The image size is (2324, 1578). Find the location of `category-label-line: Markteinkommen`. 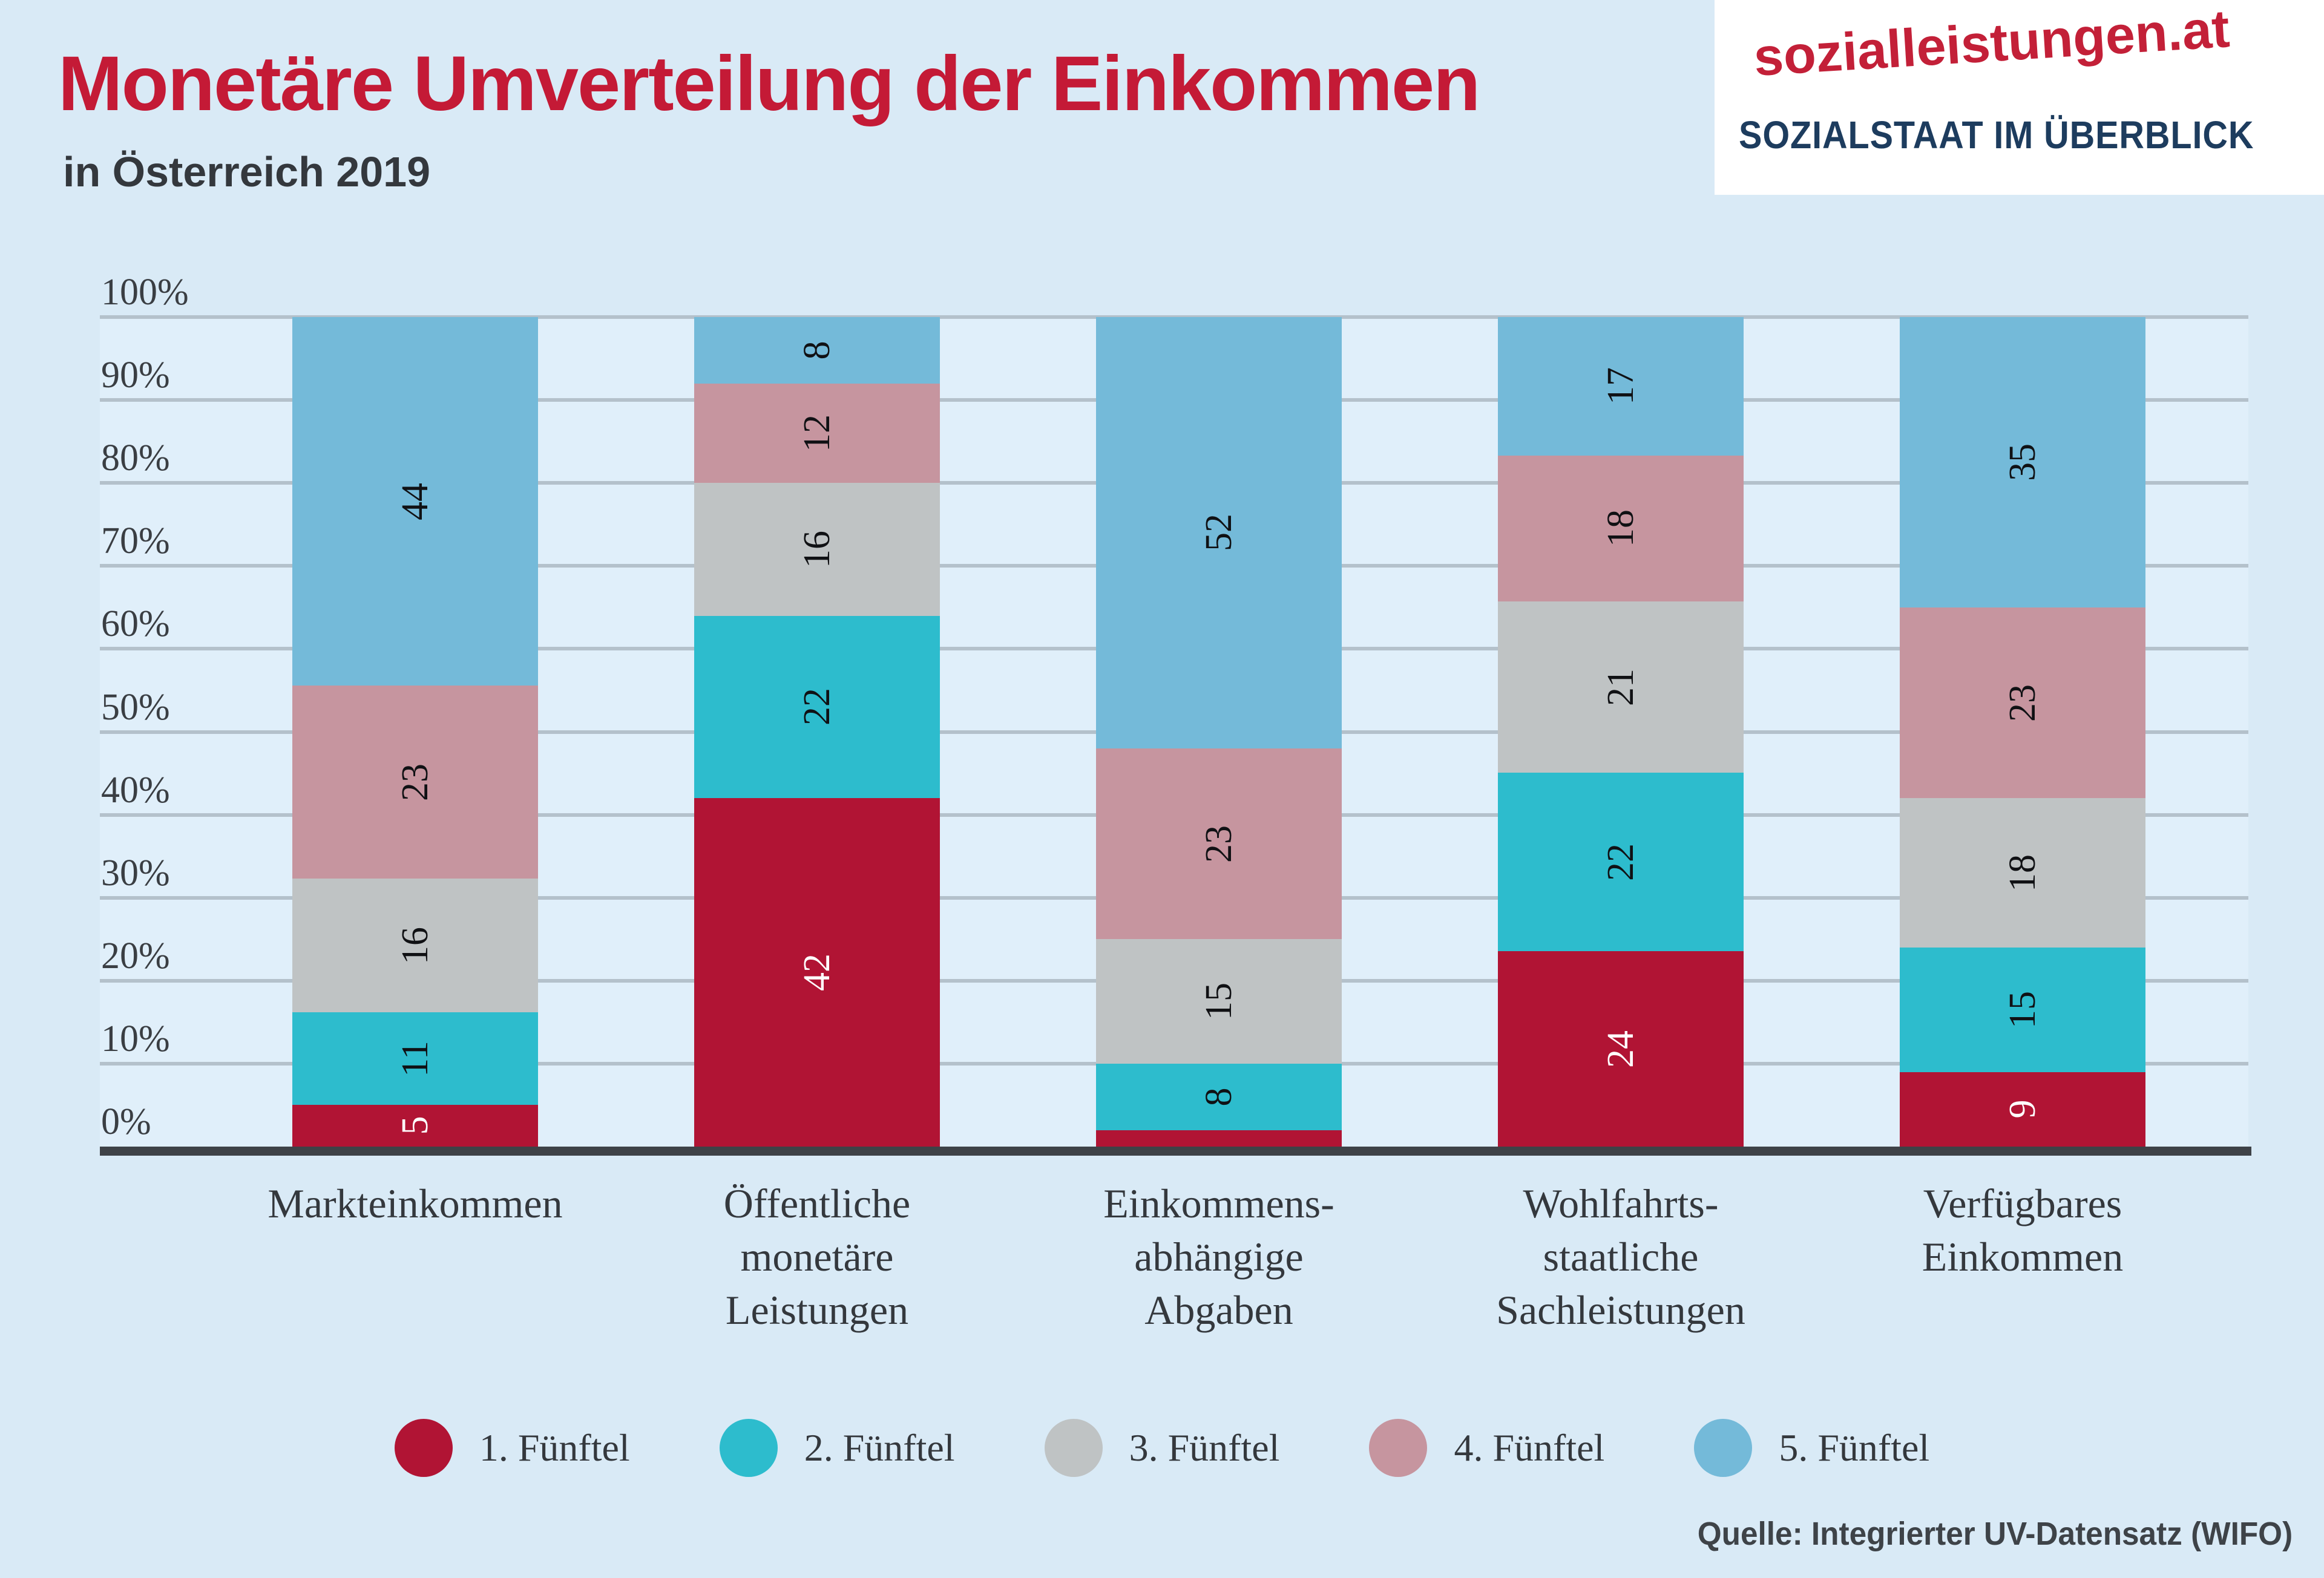

category-label-line: Markteinkommen is located at coordinates (416, 1203).